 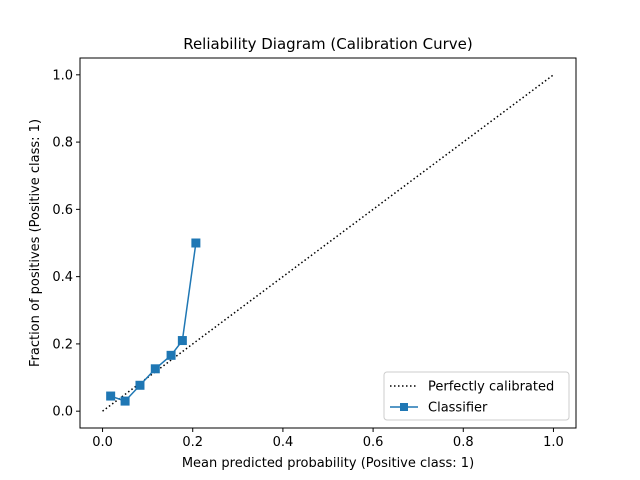 I want to click on legend-label: Classifier, so click(x=458, y=408).